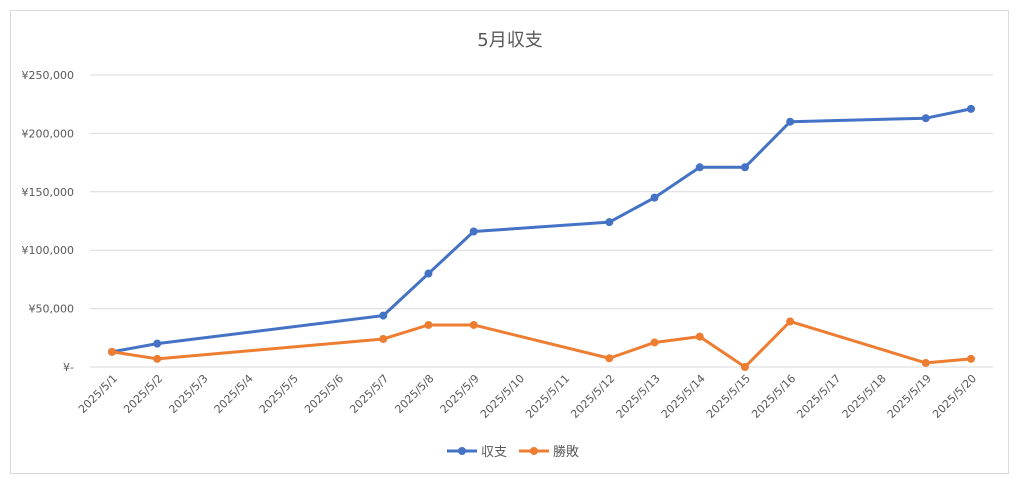 The width and height of the screenshot is (1020, 486). I want to click on y-tick-label: ¥-, so click(68, 367).